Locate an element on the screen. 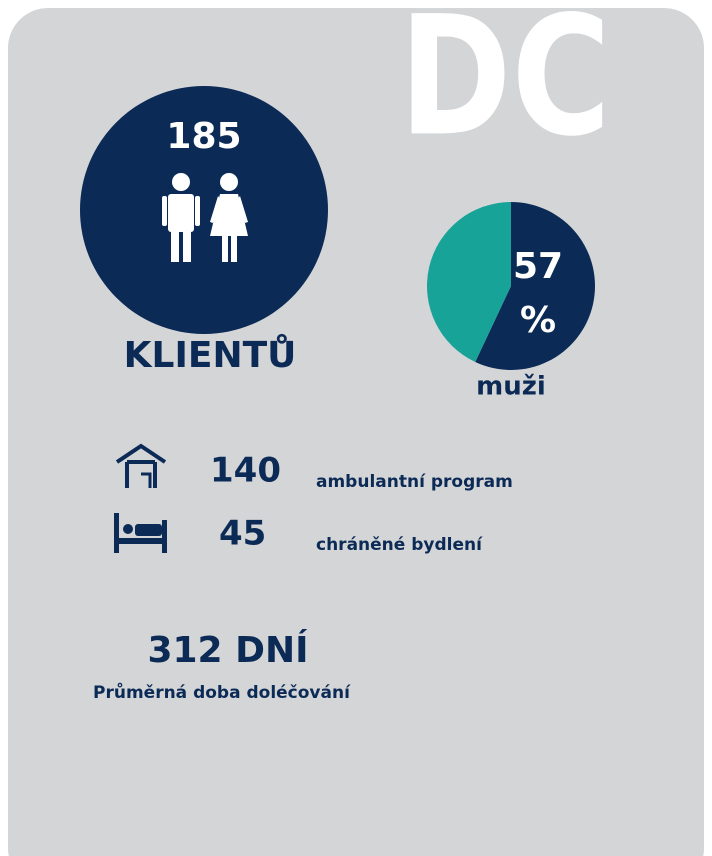 This screenshot has height=856, width=712. clients-count: 185 is located at coordinates (203, 136).